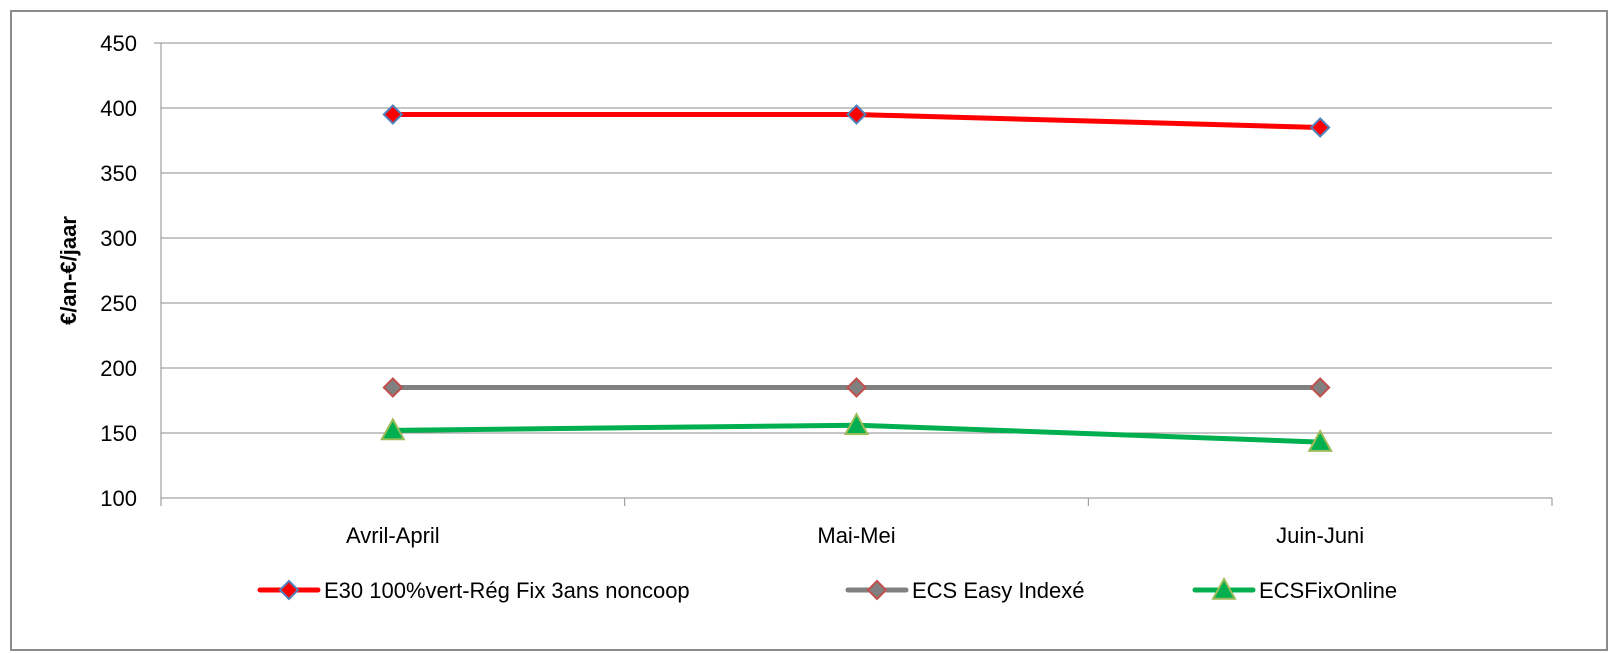  I want to click on legend-item: ECSFixOnline, so click(1294, 589).